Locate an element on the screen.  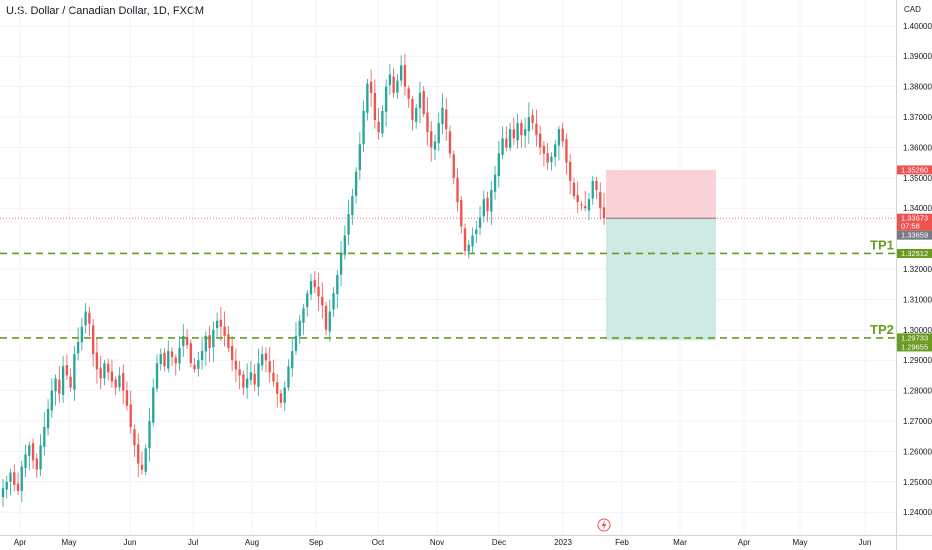
y-tick-label: 1.34000 is located at coordinates (917, 208).